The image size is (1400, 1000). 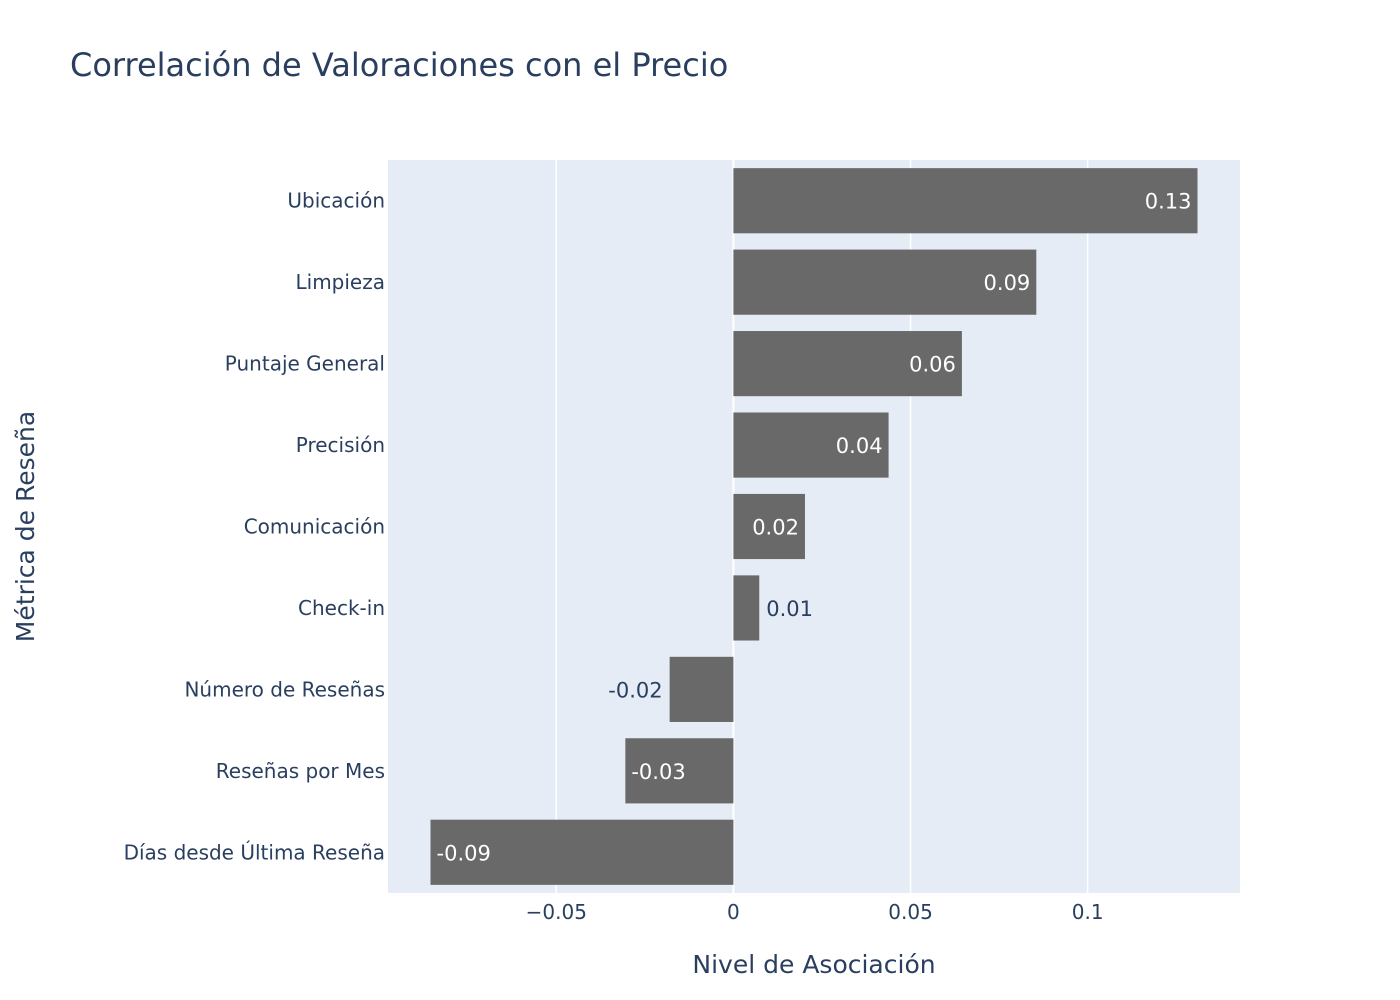 I want to click on bar-value-label: 0.09, so click(x=1007, y=283).